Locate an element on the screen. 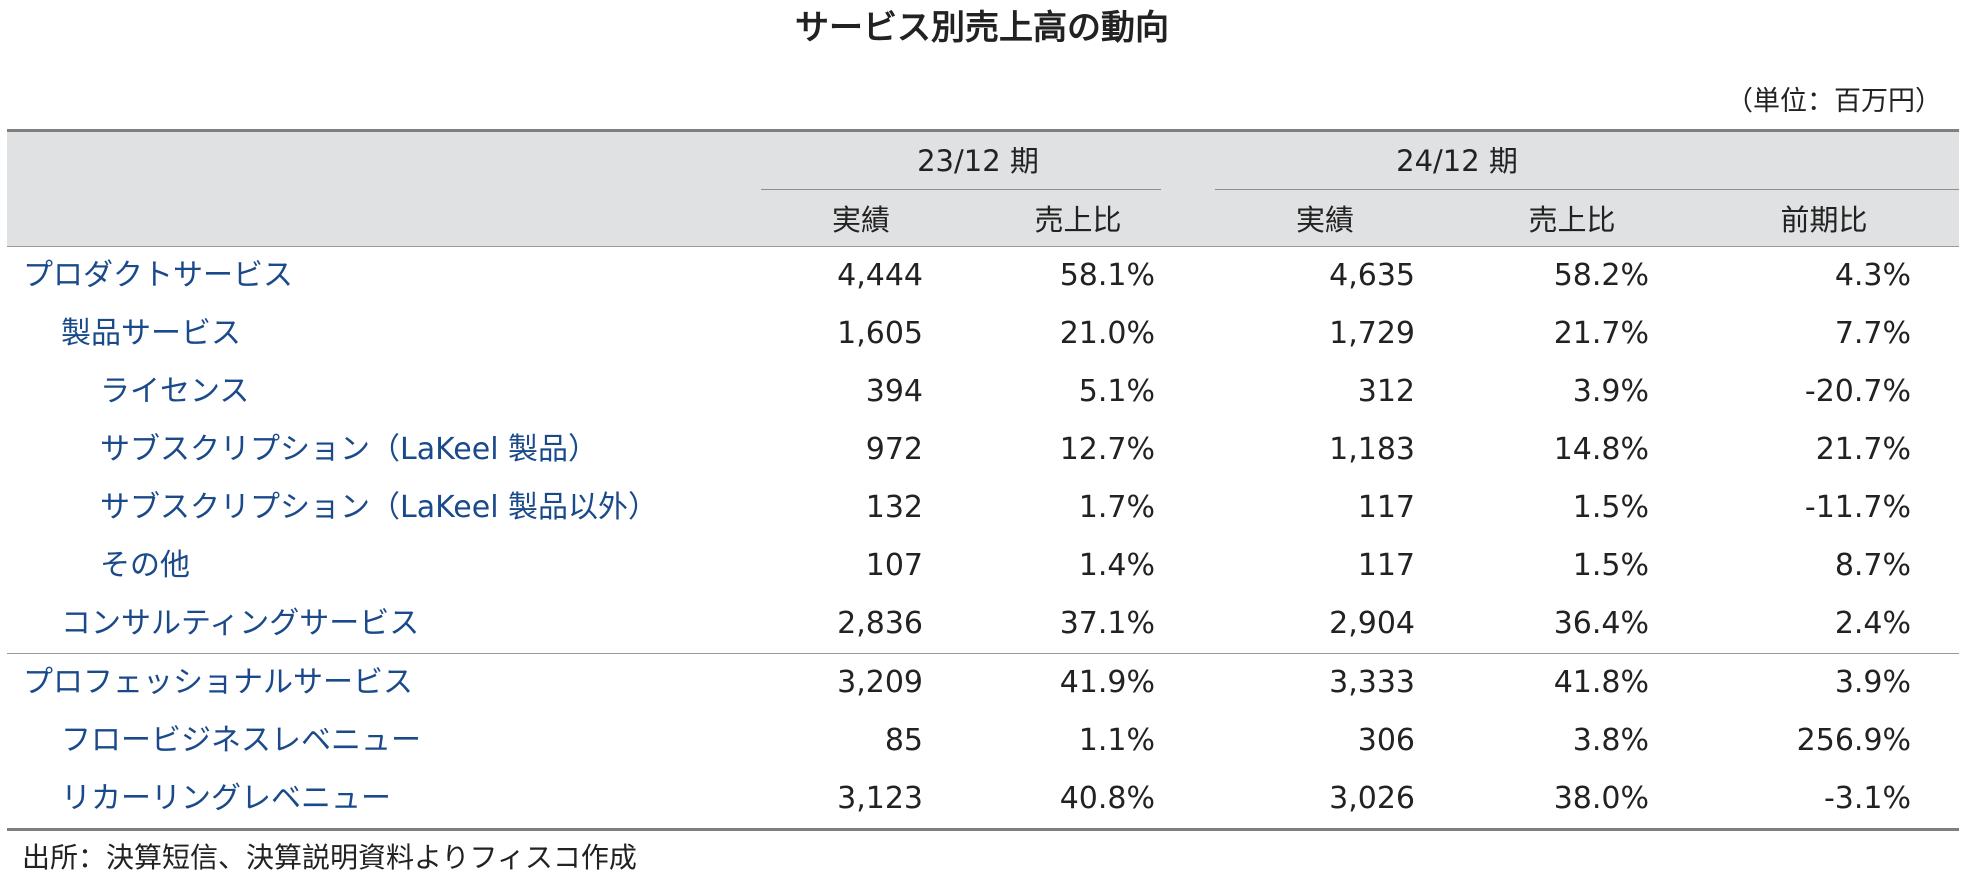 The width and height of the screenshot is (1964, 884). cell-23-share: 40.8% is located at coordinates (1078, 800).